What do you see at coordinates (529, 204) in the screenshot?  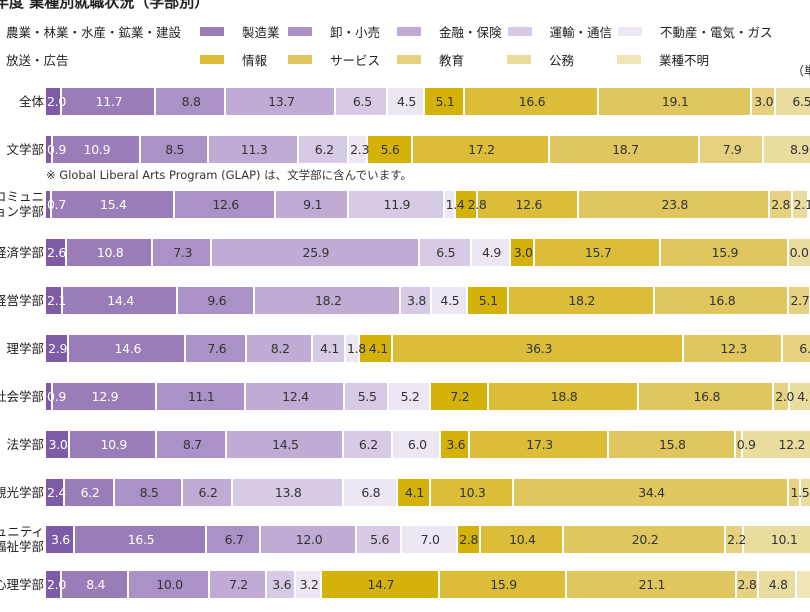 I see `segment-value-label: 12.6` at bounding box center [529, 204].